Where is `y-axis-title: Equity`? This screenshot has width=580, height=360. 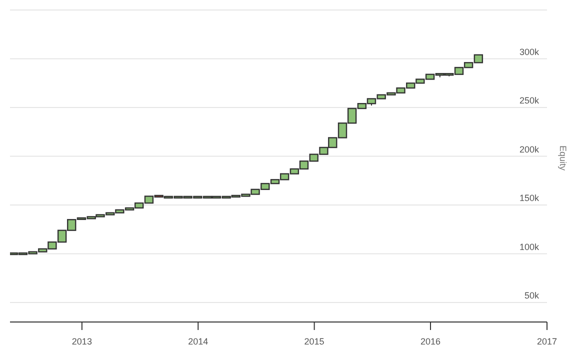
y-axis-title: Equity is located at coordinates (563, 158).